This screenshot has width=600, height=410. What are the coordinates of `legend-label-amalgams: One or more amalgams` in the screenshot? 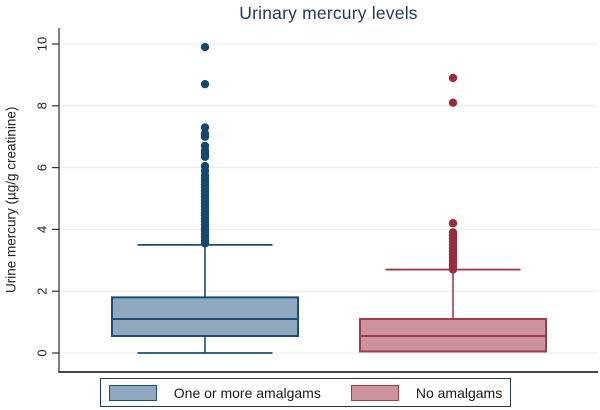 It's located at (247, 392).